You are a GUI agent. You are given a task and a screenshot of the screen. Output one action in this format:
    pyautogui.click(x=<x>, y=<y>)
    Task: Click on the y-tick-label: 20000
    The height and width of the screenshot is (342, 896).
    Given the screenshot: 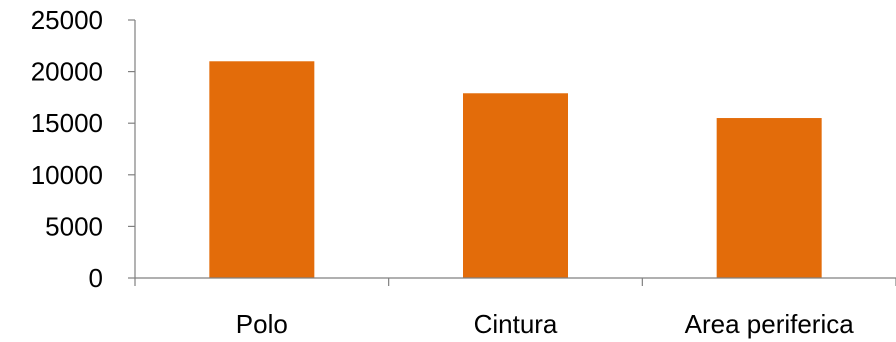 What is the action you would take?
    pyautogui.click(x=67, y=72)
    